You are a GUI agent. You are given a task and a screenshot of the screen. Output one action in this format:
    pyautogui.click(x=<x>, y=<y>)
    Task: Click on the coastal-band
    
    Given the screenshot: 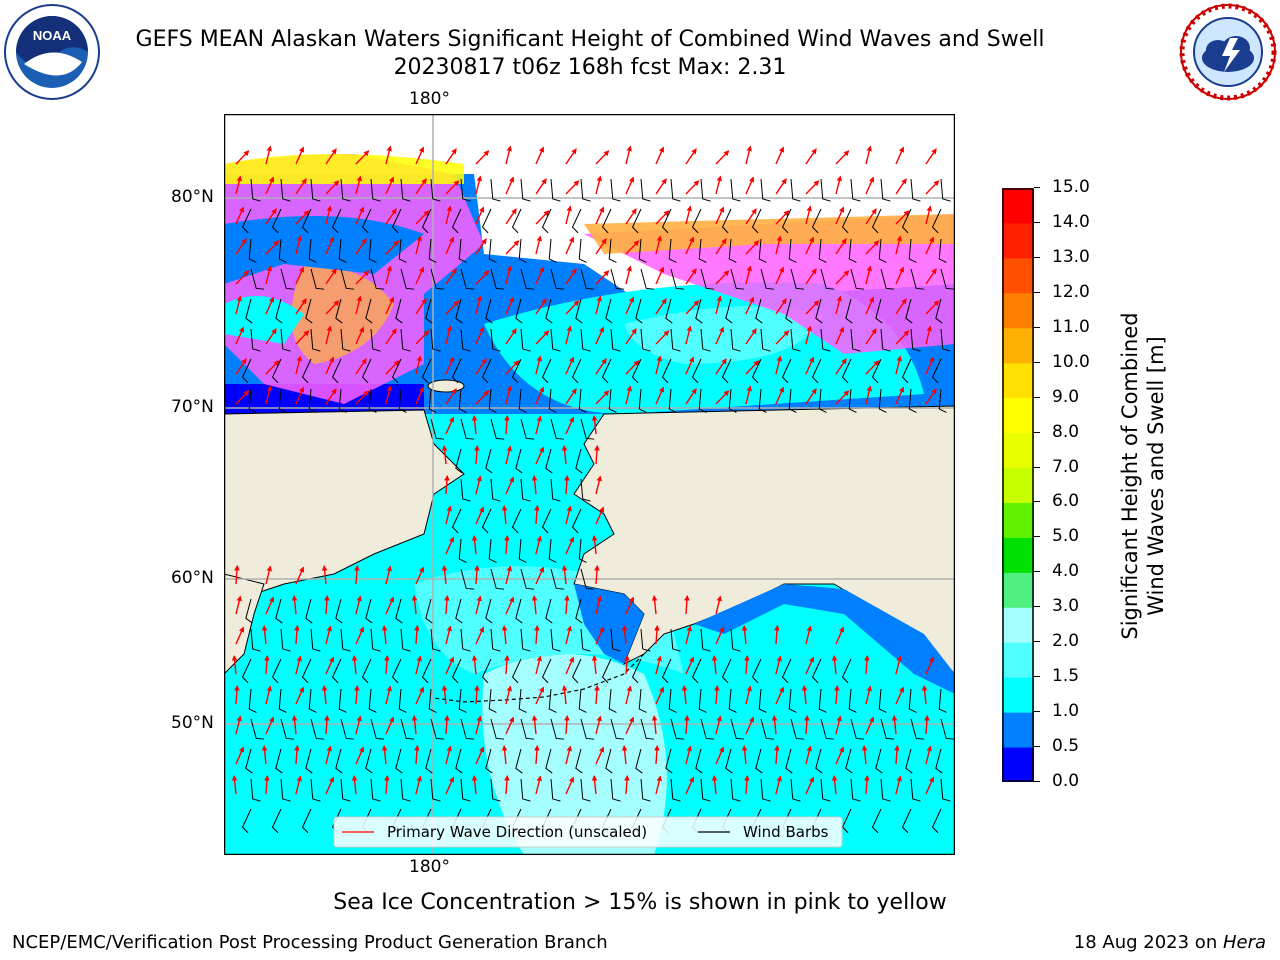 What is the action you would take?
    pyautogui.click(x=609, y=624)
    